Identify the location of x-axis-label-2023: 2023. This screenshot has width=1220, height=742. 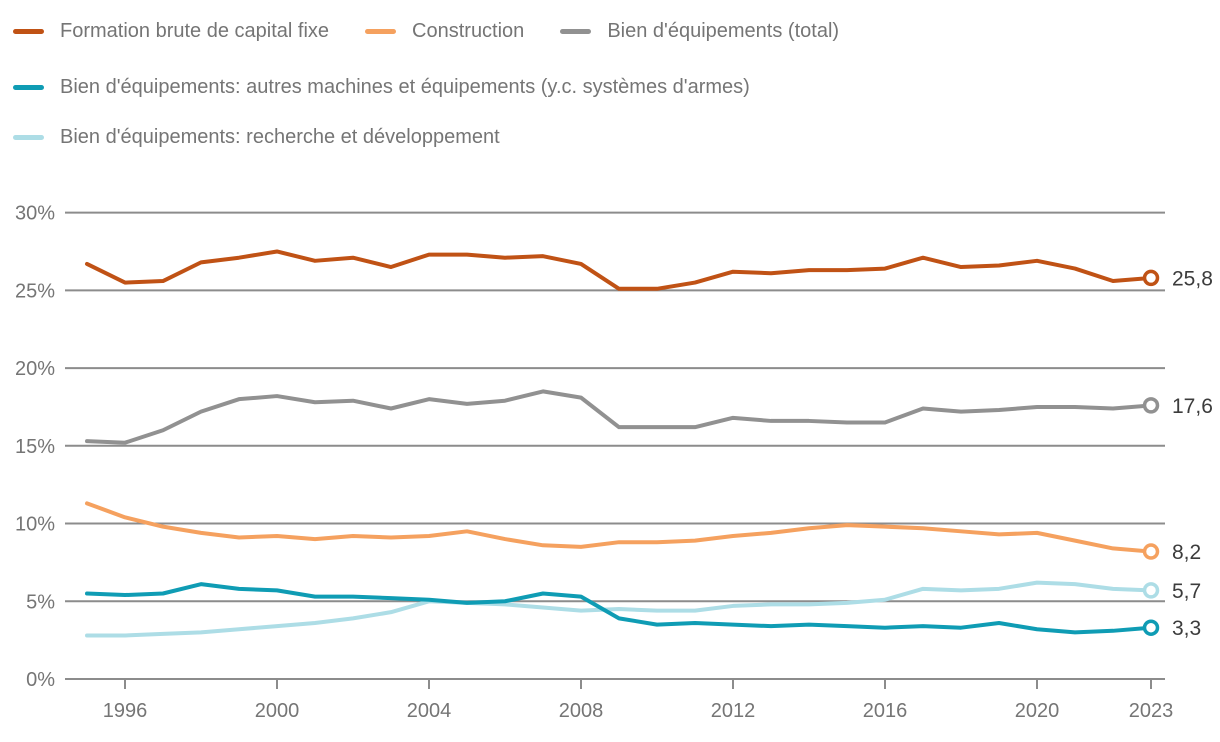
(1151, 711).